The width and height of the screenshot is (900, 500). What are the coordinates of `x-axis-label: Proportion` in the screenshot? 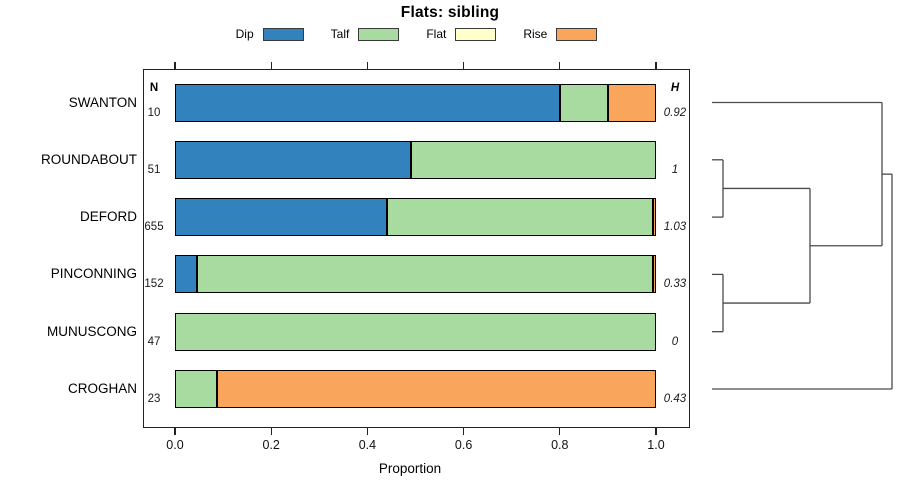 It's located at (410, 468).